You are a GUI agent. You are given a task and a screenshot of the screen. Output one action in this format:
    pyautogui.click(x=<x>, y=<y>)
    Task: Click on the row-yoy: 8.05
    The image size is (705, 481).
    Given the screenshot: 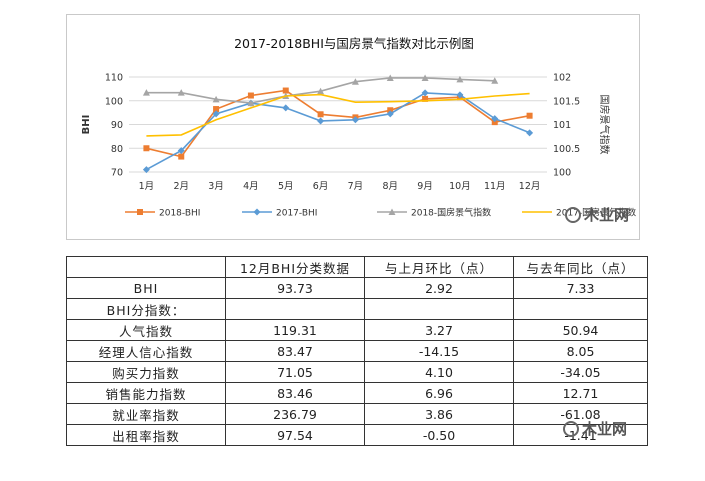 What is the action you would take?
    pyautogui.click(x=580, y=351)
    